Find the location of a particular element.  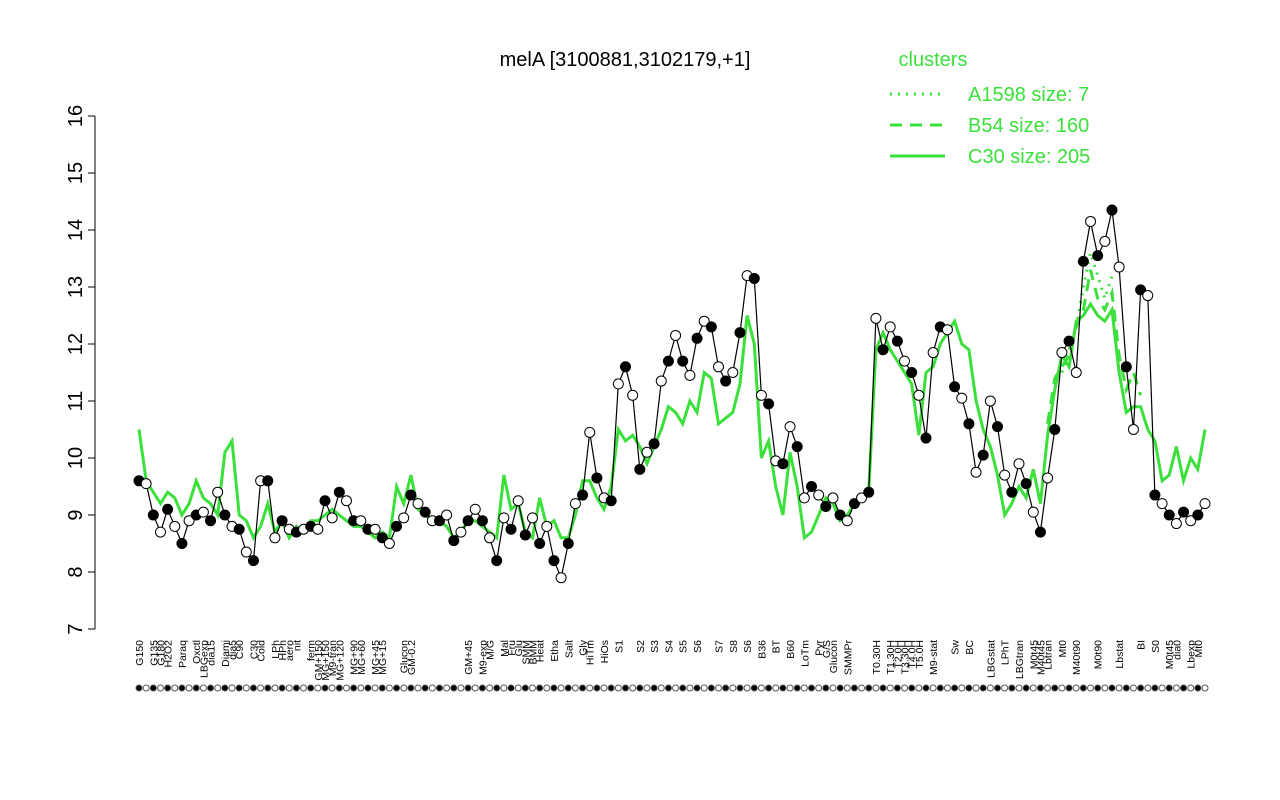

x-tick-label: dia0 is located at coordinates (1177, 650).